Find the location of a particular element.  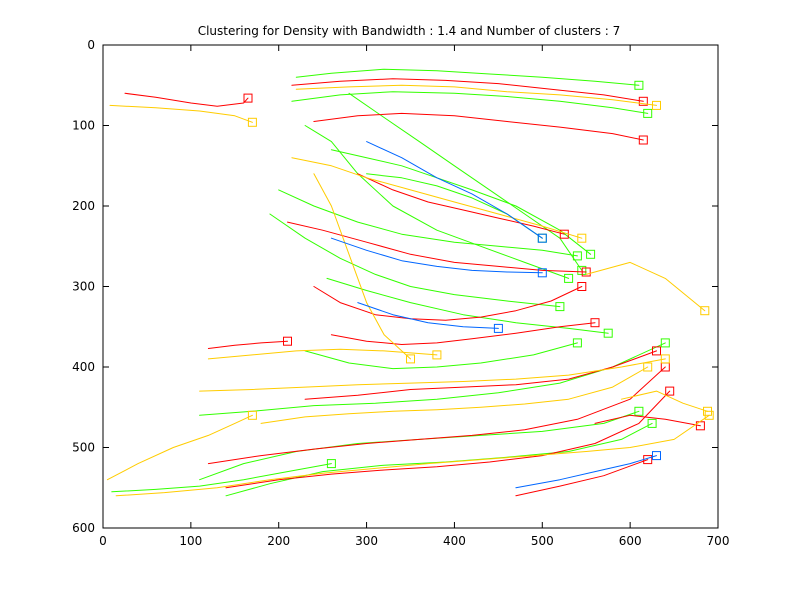

y-tick-label-2: 200 is located at coordinates (83, 206).